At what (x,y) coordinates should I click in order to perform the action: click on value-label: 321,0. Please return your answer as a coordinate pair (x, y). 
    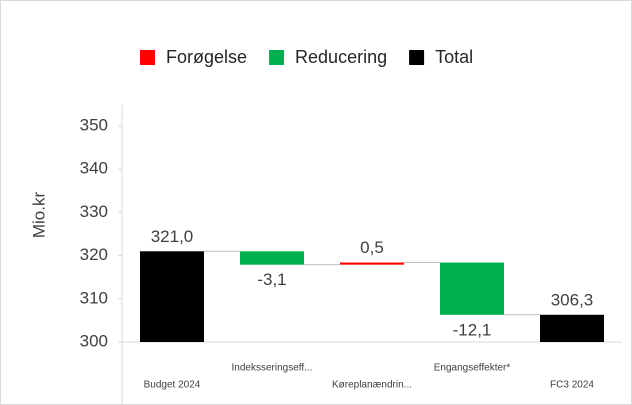
    Looking at the image, I should click on (172, 236).